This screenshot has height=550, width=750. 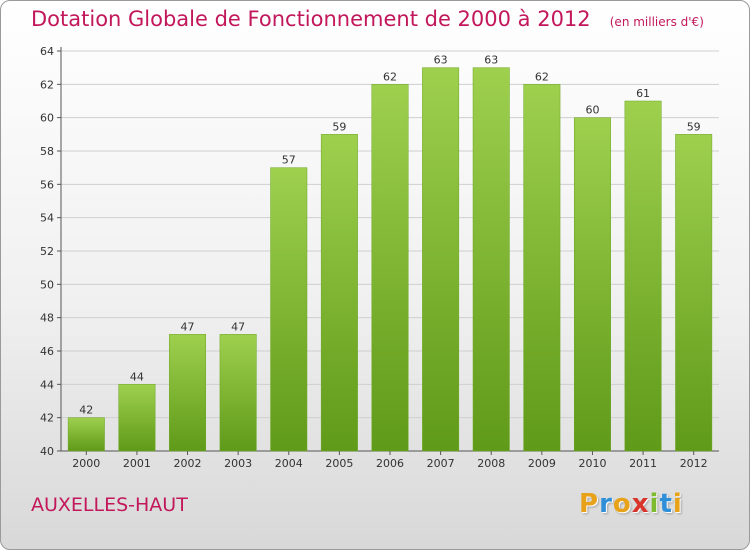 I want to click on y-tick-label: 50, so click(x=47, y=284).